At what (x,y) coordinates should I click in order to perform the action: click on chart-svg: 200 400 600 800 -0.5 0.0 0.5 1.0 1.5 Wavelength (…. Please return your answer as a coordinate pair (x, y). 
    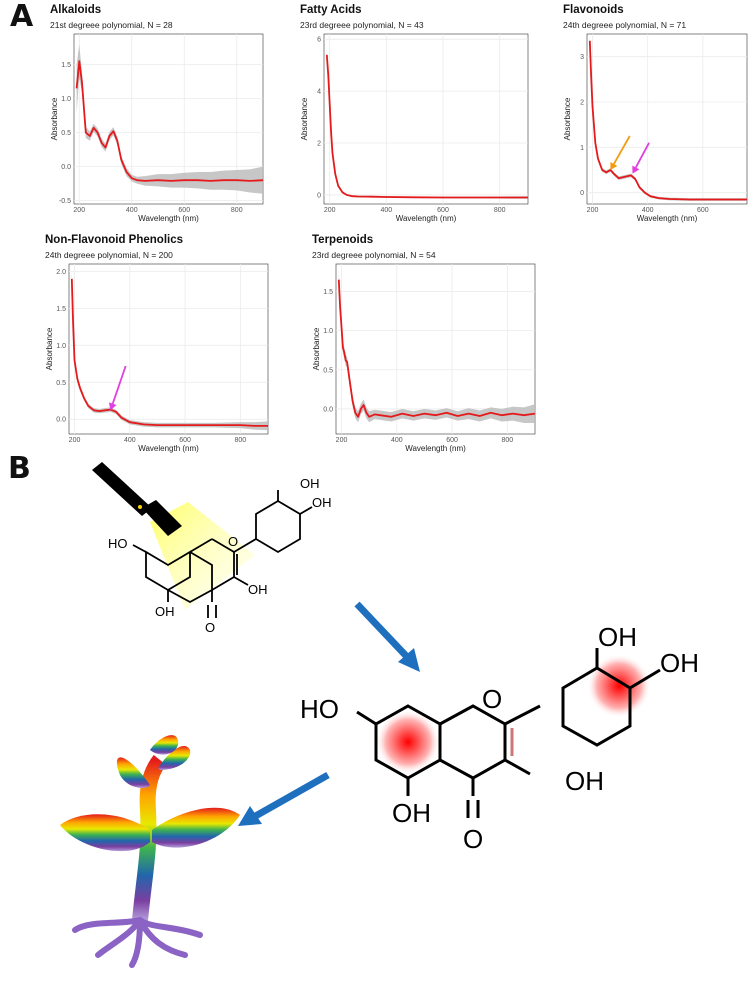
    Looking at the image, I should click on (157, 128).